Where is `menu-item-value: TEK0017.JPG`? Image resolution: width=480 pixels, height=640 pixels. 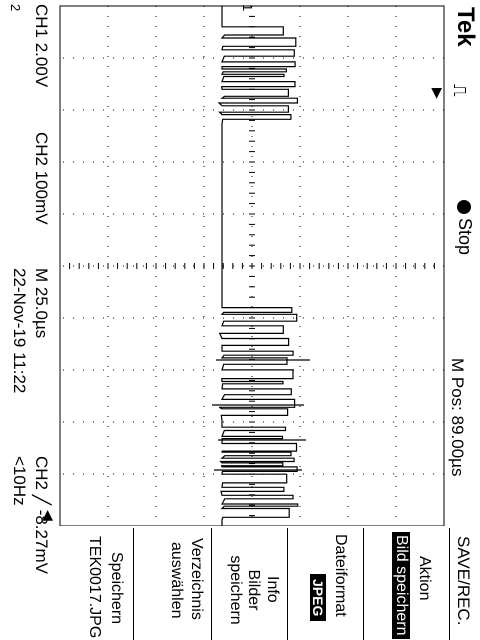
menu-item-value: TEK0017.JPG is located at coordinates (94, 587).